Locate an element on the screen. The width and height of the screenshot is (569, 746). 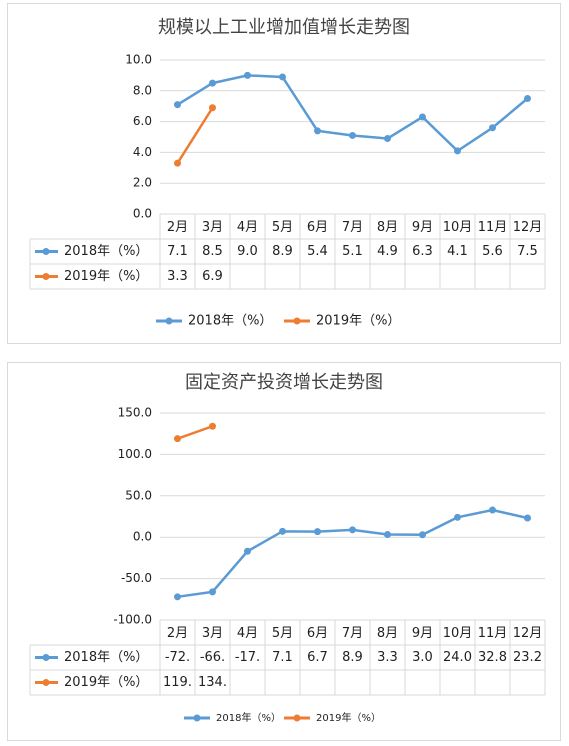
y-tick-label: 50.0 is located at coordinates (138, 495).